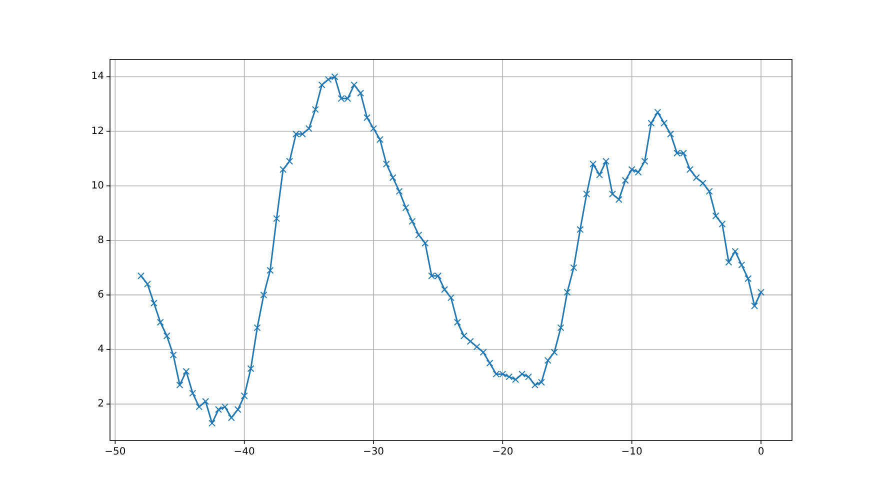 This screenshot has height=495, width=880. What do you see at coordinates (97, 186) in the screenshot?
I see `y-tick-label: 10` at bounding box center [97, 186].